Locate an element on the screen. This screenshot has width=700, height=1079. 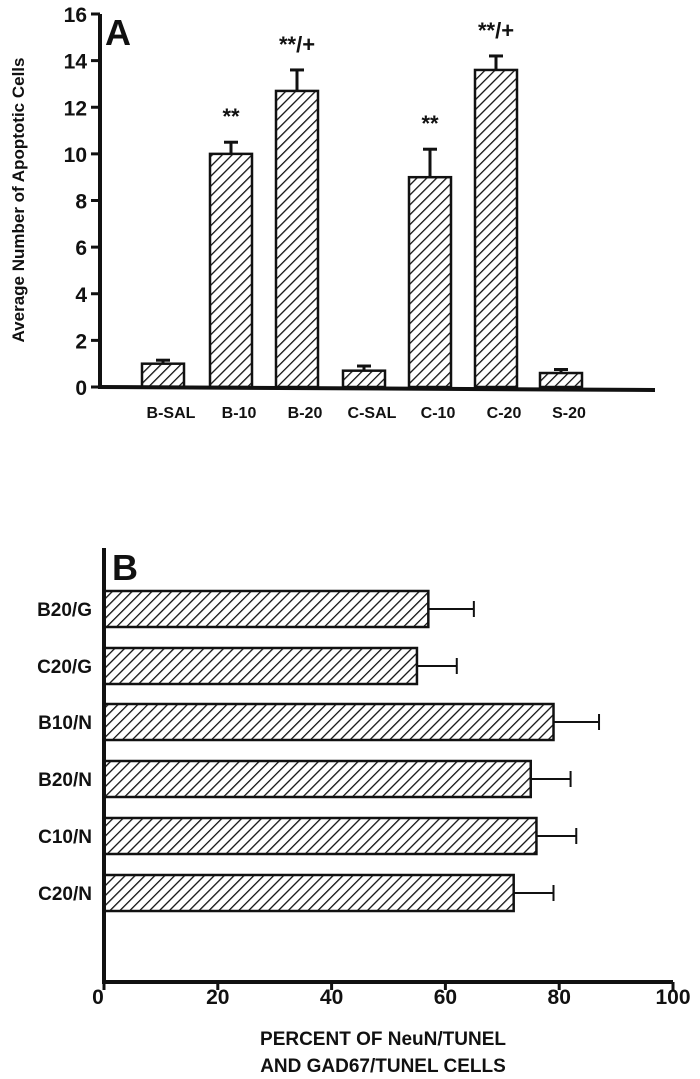
panel-a-letter: A is located at coordinates (118, 32).